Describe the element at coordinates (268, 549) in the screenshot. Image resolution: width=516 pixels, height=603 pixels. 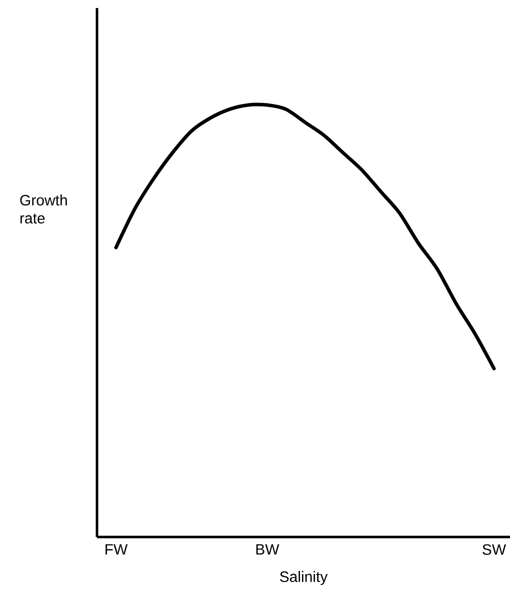
I see `x-tick-label: BW` at that location.